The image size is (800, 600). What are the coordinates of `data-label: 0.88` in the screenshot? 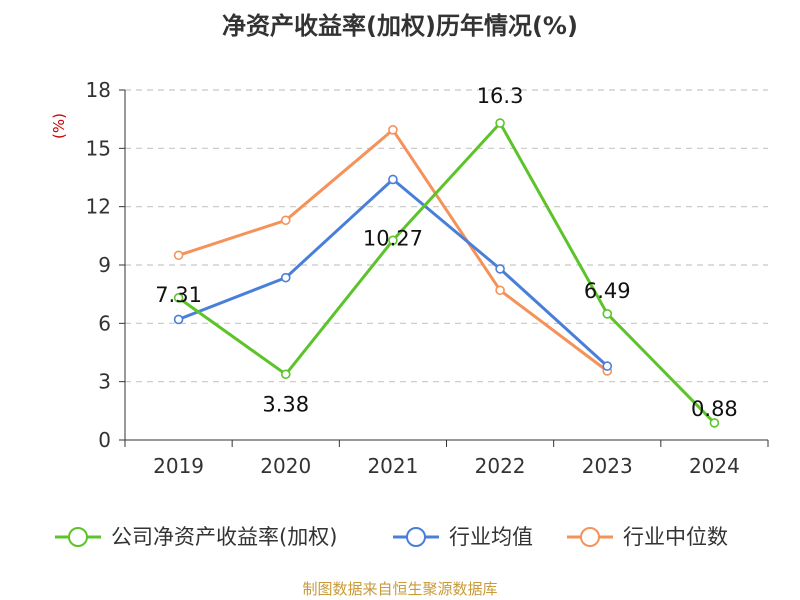 It's located at (714, 409).